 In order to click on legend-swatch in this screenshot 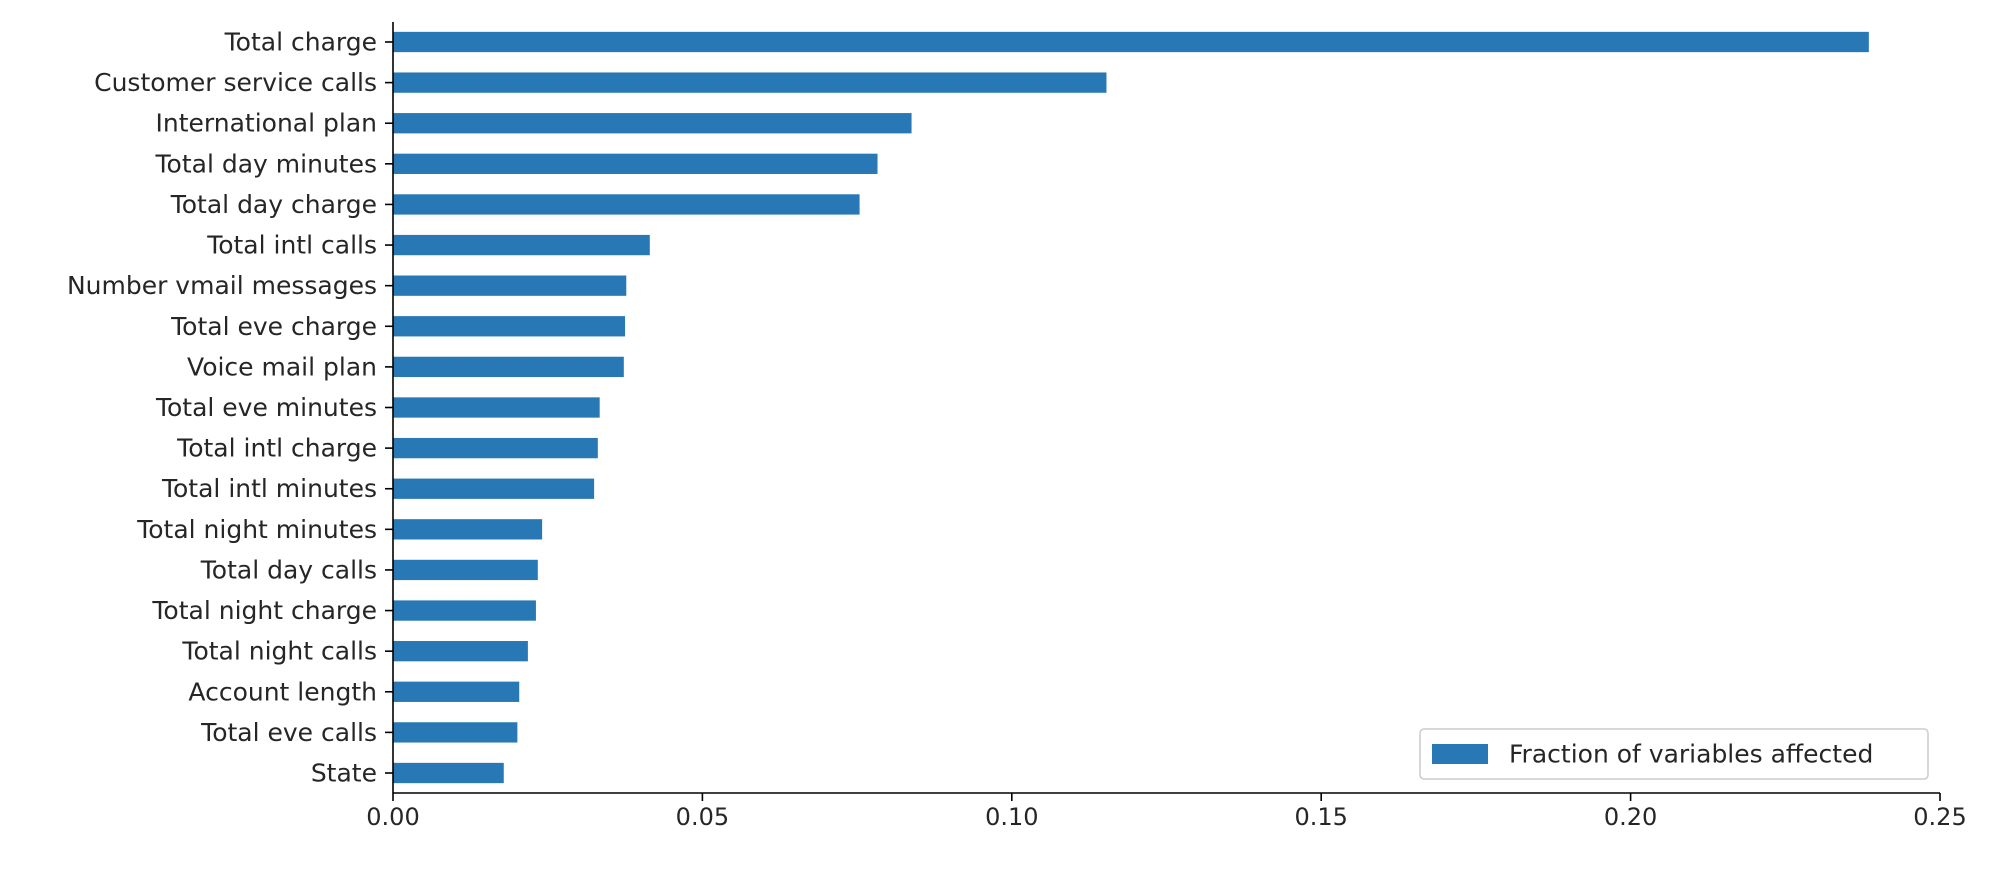, I will do `click(1460, 754)`.